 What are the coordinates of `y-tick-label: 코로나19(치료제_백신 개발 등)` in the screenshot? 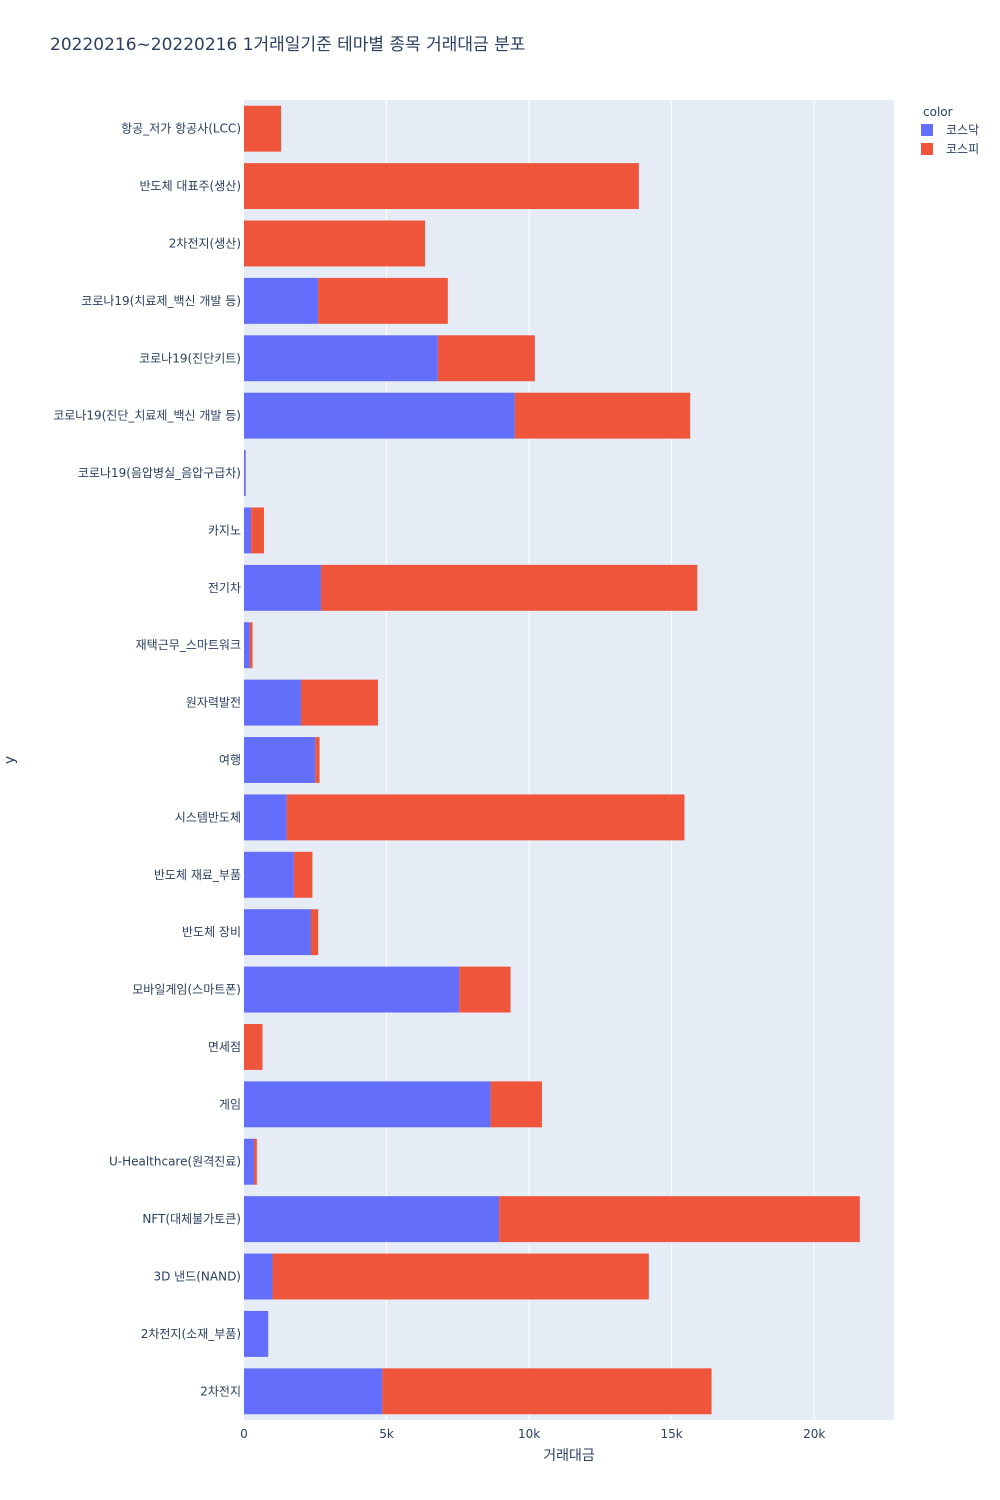 It's located at (161, 301).